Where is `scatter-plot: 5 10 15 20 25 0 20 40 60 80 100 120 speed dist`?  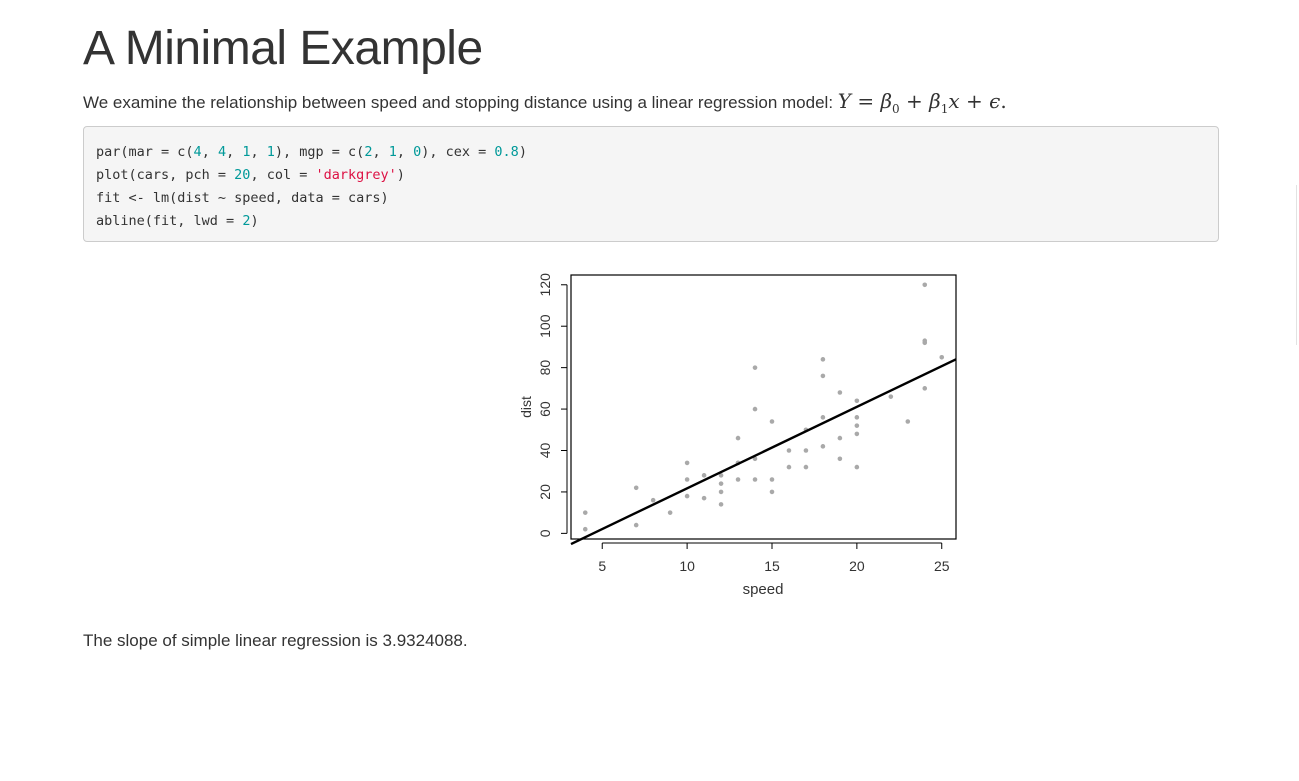
scatter-plot: 5 10 15 20 25 0 20 40 60 80 100 120 speed dist is located at coordinates (737, 435).